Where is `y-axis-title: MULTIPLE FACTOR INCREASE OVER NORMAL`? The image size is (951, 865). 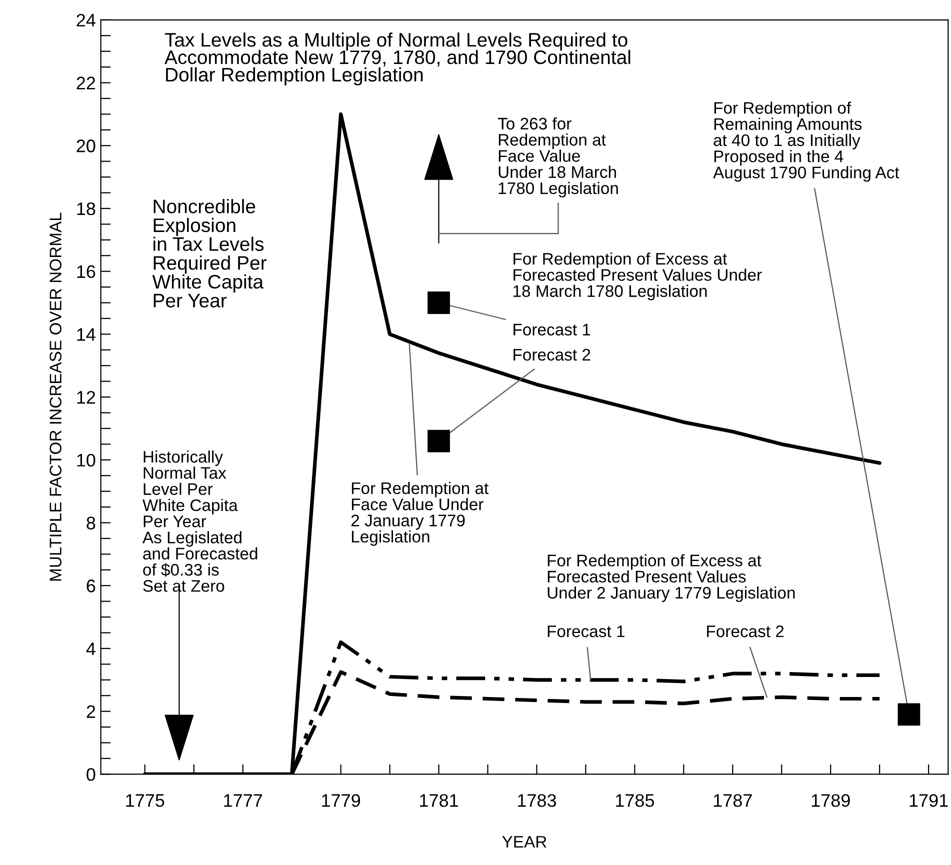
y-axis-title: MULTIPLE FACTOR INCREASE OVER NORMAL is located at coordinates (56, 396).